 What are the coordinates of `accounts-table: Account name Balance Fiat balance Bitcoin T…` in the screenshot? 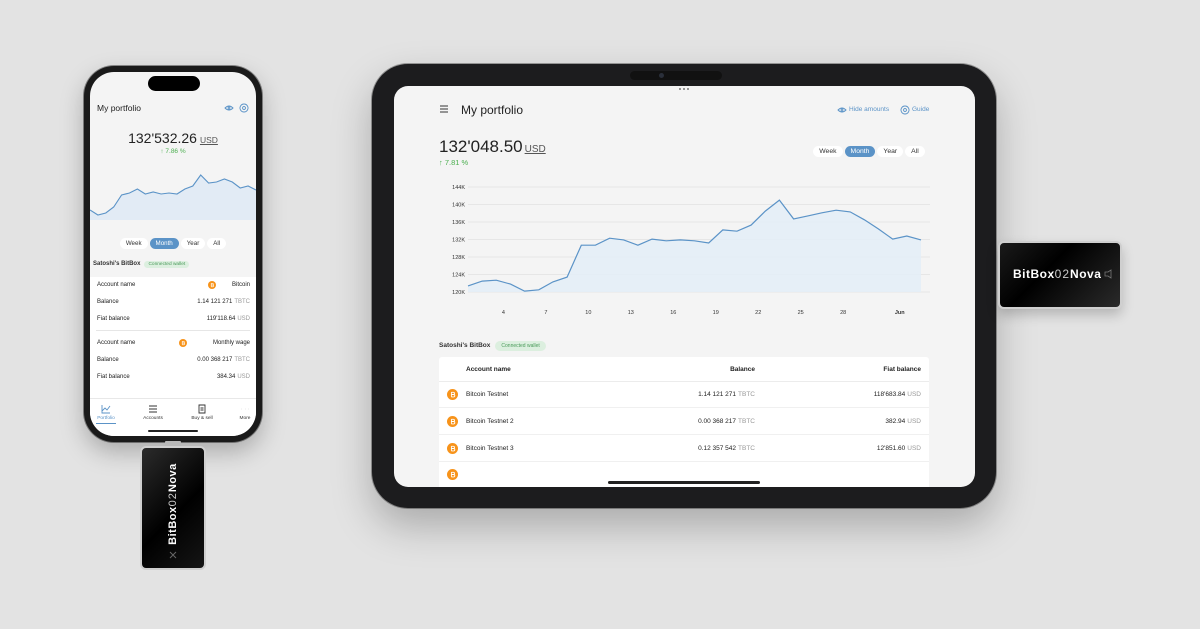 It's located at (684, 422).